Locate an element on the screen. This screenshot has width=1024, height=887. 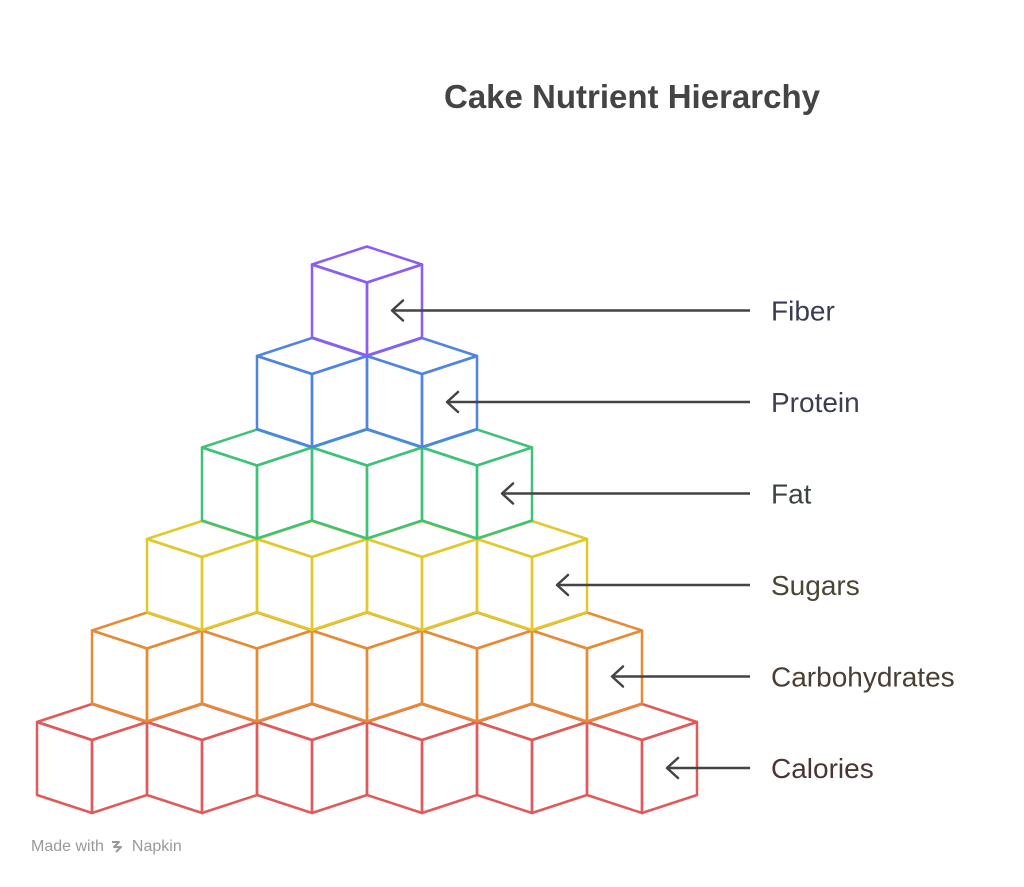
level-carbohydrates-cubes is located at coordinates (367, 667).